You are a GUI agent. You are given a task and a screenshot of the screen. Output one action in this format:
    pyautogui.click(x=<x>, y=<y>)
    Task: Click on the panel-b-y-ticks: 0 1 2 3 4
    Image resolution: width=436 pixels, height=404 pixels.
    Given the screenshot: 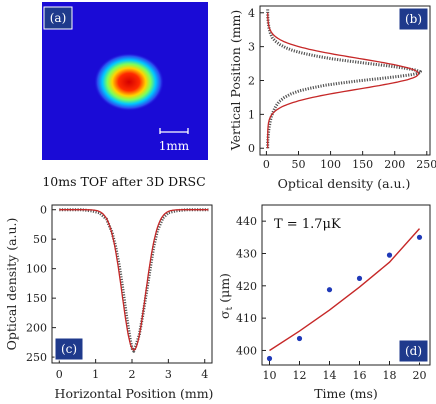 What is the action you would take?
    pyautogui.click(x=256, y=81)
    